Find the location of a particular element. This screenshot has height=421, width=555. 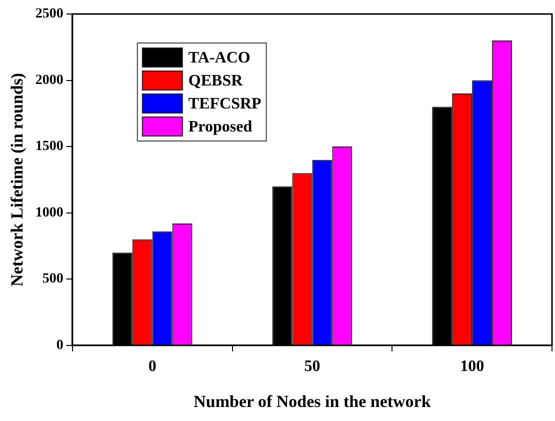

y-tick-label: 0 is located at coordinates (60, 346).